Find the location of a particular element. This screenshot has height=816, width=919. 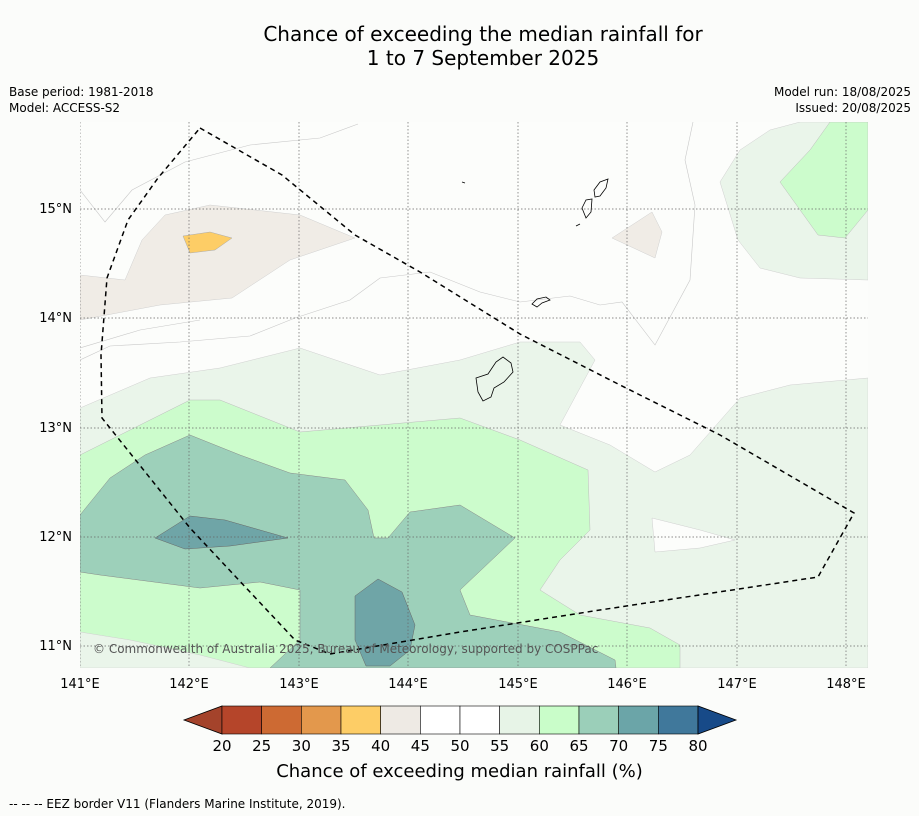

lon-label-148: 148°E is located at coordinates (846, 684).